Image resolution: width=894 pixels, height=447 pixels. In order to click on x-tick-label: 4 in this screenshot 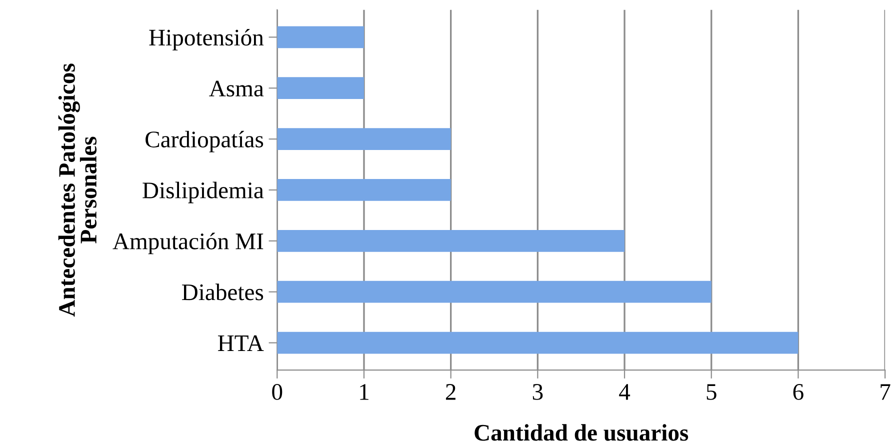, I will do `click(624, 392)`.